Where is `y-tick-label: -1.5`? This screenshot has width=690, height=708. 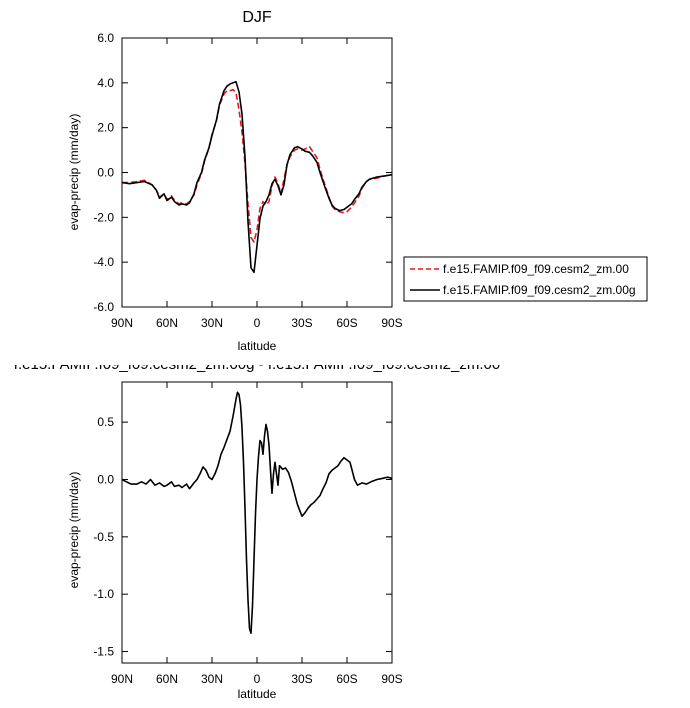 y-tick-label: -1.5 is located at coordinates (103, 652).